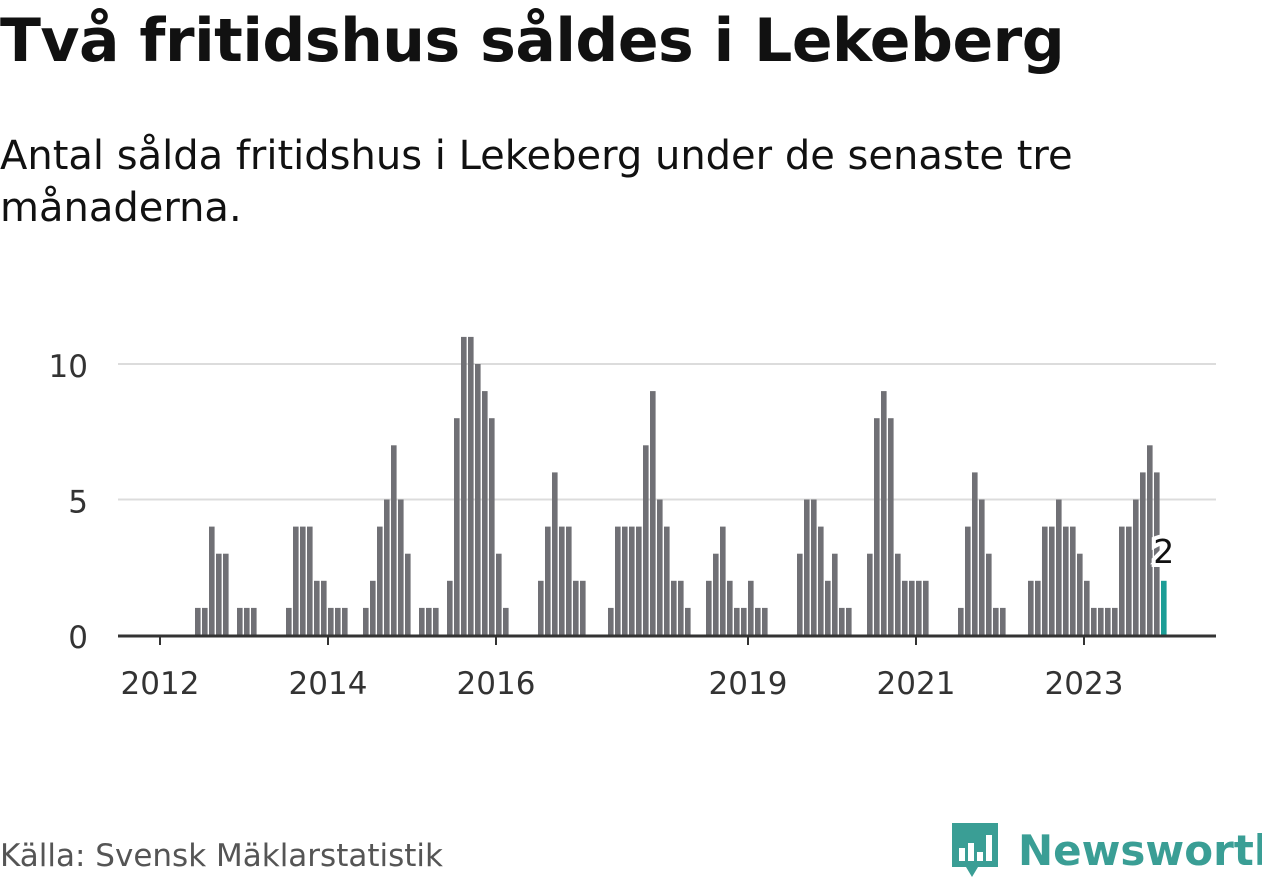 The height and width of the screenshot is (880, 1262). What do you see at coordinates (532, 41) in the screenshot?
I see `chart-title: Två fritidshus såldes i Lekeberg` at bounding box center [532, 41].